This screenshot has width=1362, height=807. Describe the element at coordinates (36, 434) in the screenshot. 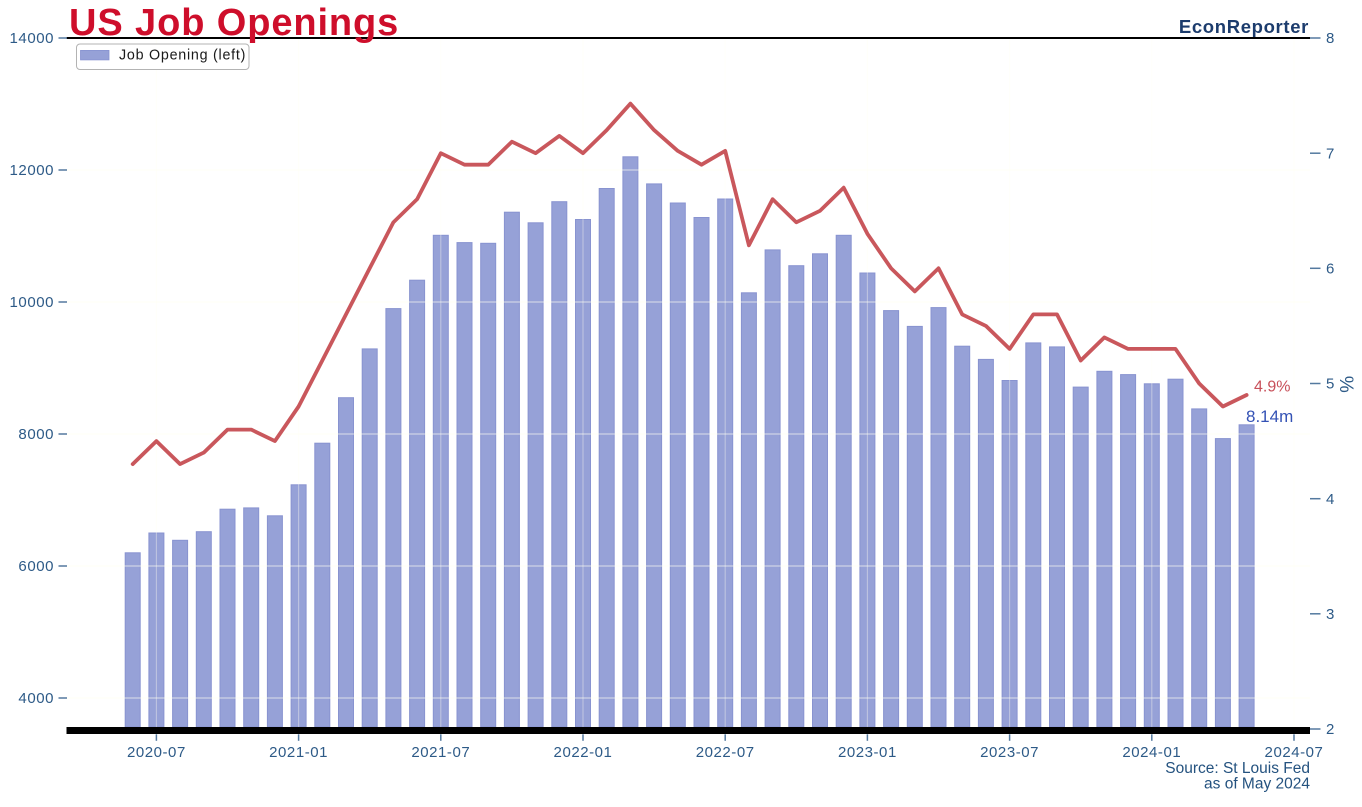

I see `svg-text: 8000` at that location.